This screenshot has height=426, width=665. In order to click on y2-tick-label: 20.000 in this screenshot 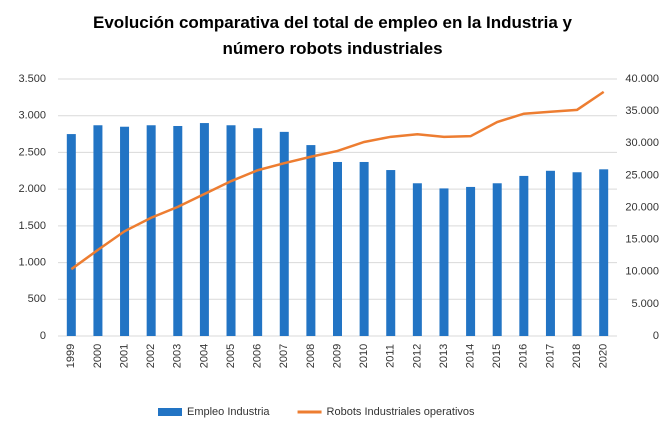, I will do `click(642, 207)`.